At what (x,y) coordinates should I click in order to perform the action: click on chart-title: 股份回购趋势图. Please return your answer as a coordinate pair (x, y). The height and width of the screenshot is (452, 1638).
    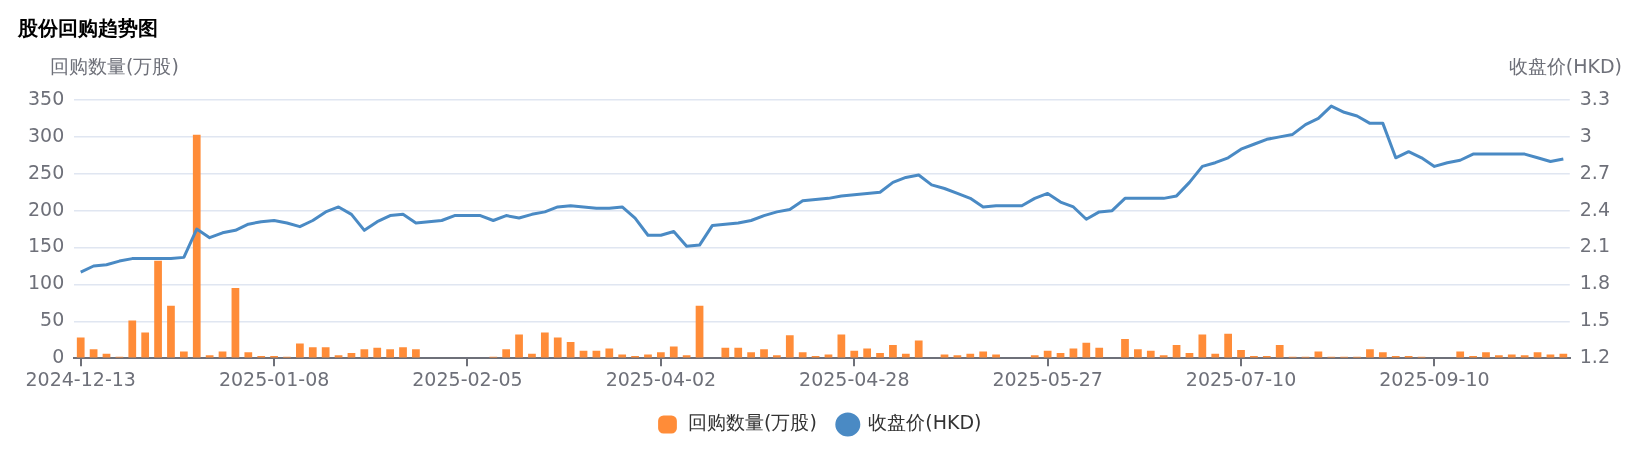
    Looking at the image, I should click on (87, 28).